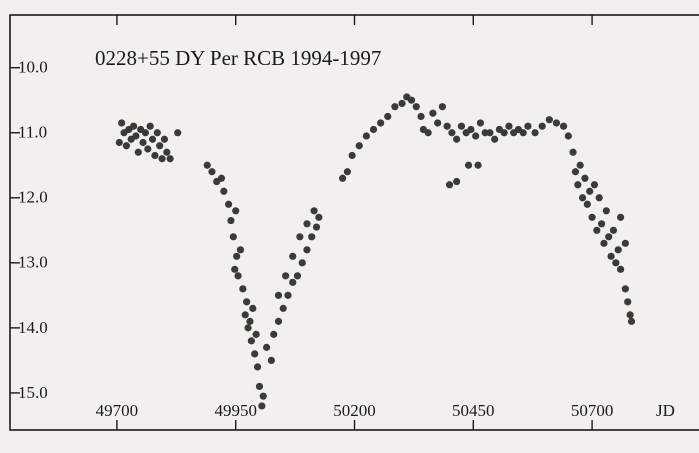  Describe the element at coordinates (235, 410) in the screenshot. I see `x-tick-label: 49950` at that location.